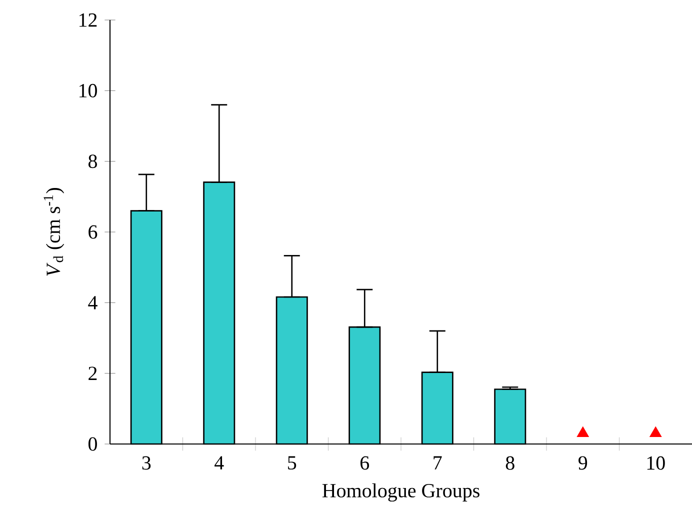  I want to click on x-tick-label: 9, so click(583, 463).